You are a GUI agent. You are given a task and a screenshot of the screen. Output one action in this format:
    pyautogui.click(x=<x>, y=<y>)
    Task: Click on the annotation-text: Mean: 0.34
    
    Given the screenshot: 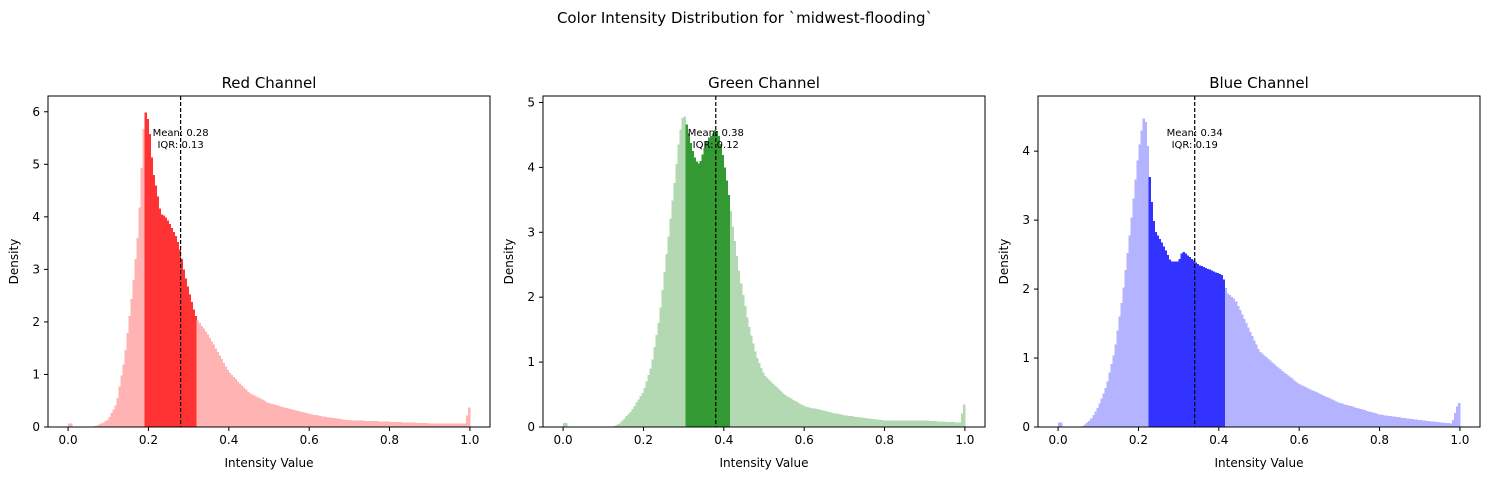 What is the action you would take?
    pyautogui.click(x=1195, y=133)
    